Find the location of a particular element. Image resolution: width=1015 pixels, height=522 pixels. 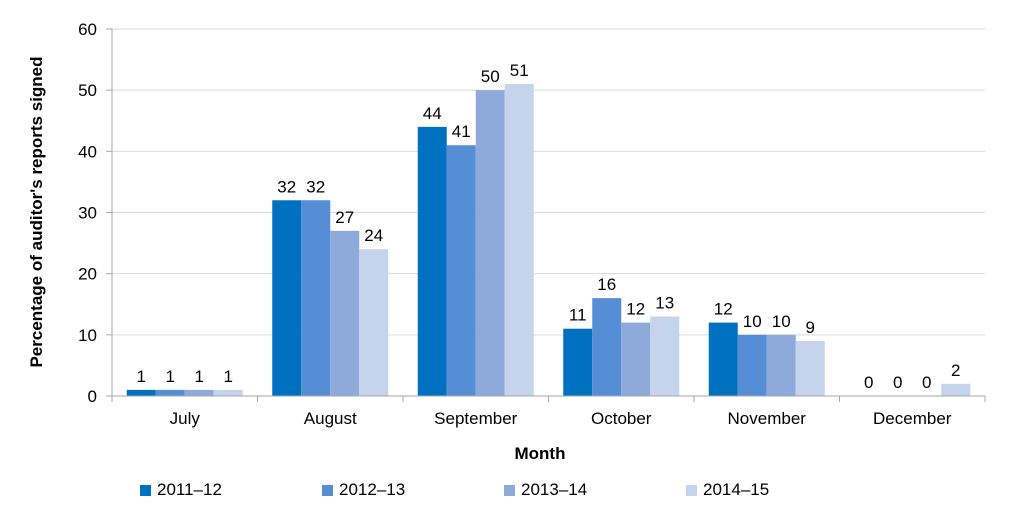

y-tick-label: 10 is located at coordinates (87, 335).